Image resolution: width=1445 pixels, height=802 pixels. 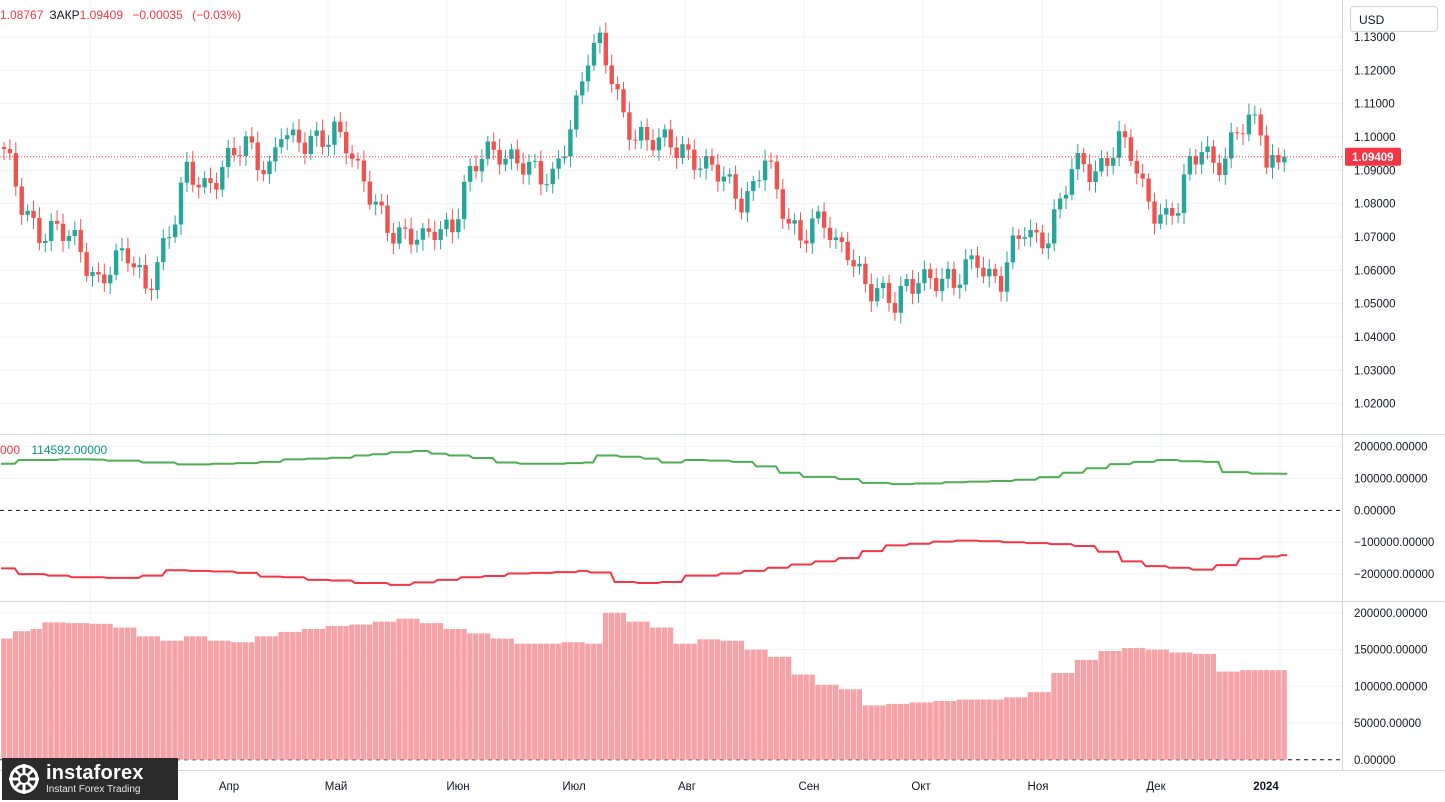 What do you see at coordinates (1375, 171) in the screenshot?
I see `price-tick-label: 1.09000` at bounding box center [1375, 171].